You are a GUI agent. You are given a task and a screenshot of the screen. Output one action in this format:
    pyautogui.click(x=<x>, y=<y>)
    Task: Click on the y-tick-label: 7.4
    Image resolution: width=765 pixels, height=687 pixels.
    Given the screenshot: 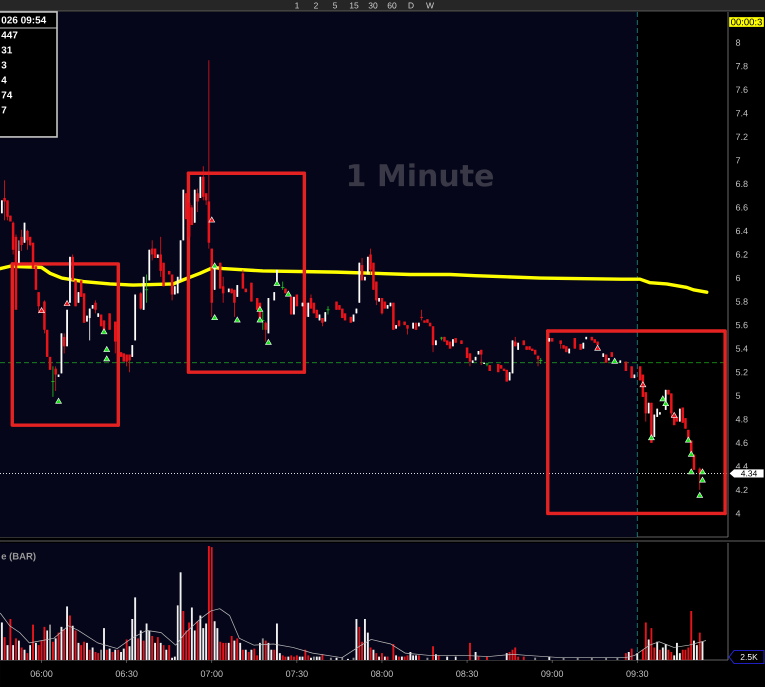 What is the action you would take?
    pyautogui.click(x=742, y=113)
    